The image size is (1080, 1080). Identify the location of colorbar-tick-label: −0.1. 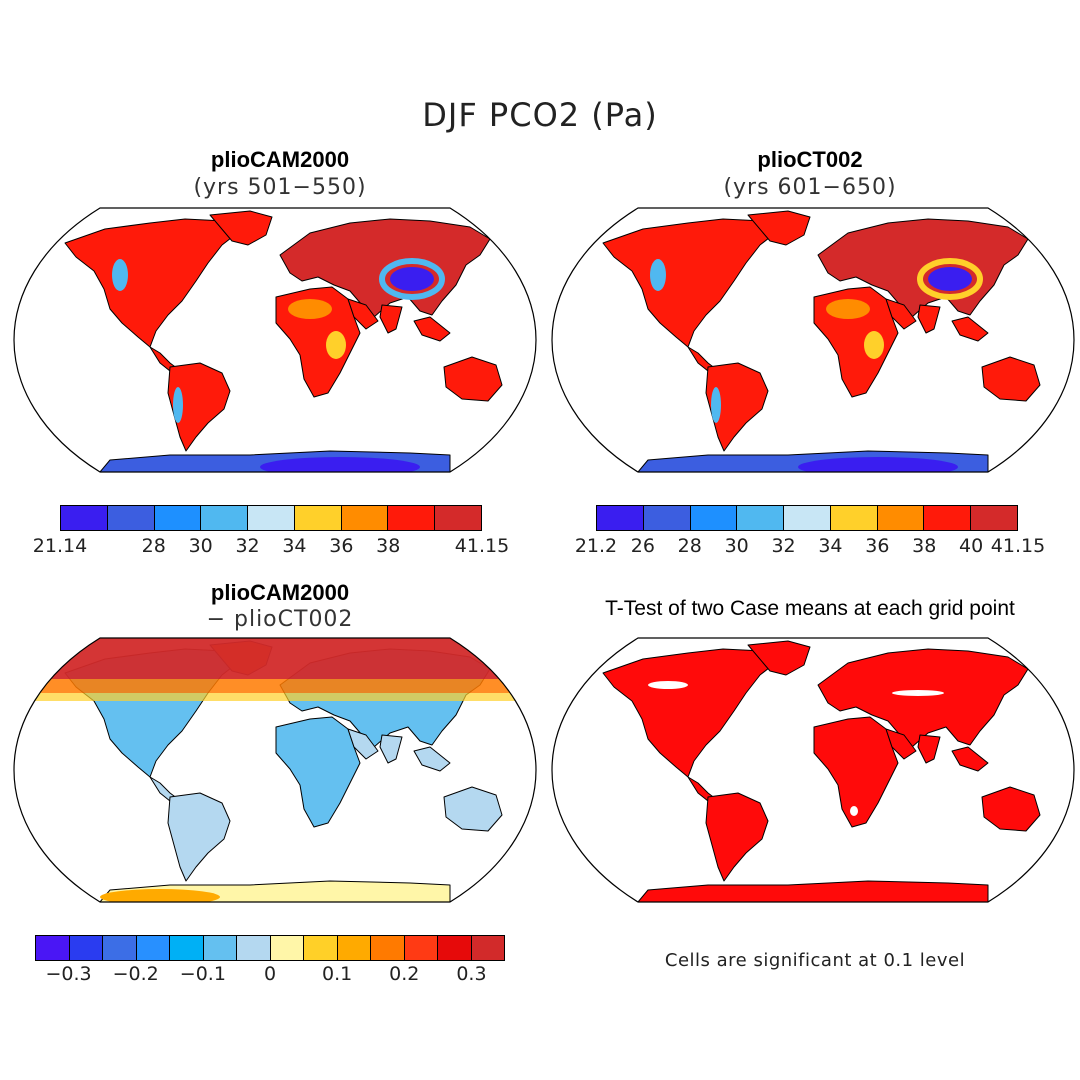
(202, 974).